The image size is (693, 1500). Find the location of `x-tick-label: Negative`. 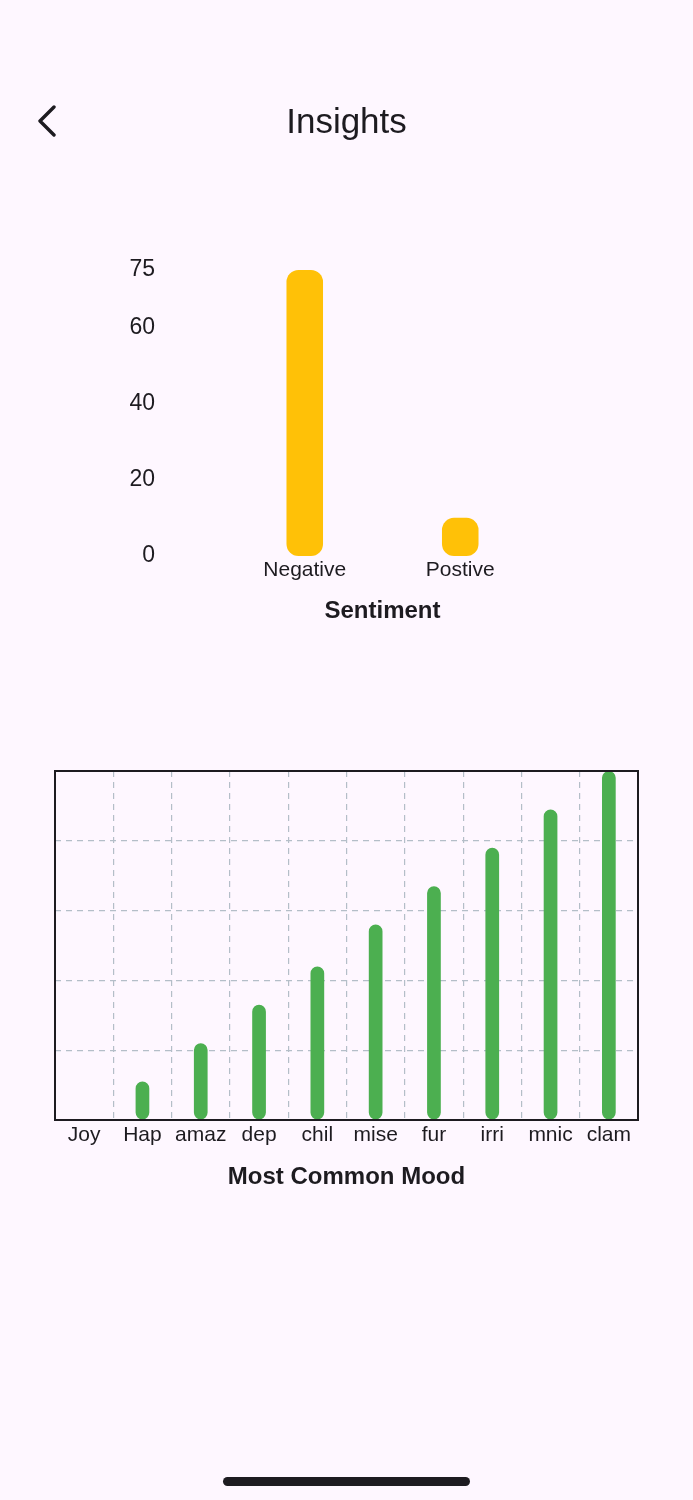

x-tick-label: Negative is located at coordinates (305, 569).